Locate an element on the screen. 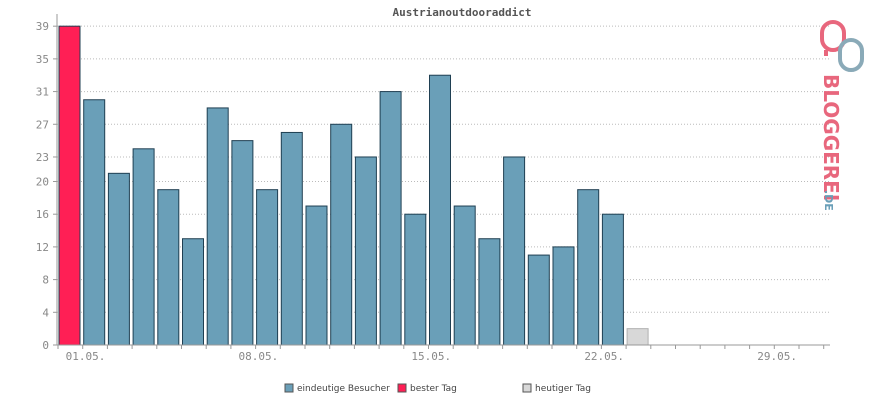 The width and height of the screenshot is (870, 400). y-tick-label: 31 is located at coordinates (42, 92).